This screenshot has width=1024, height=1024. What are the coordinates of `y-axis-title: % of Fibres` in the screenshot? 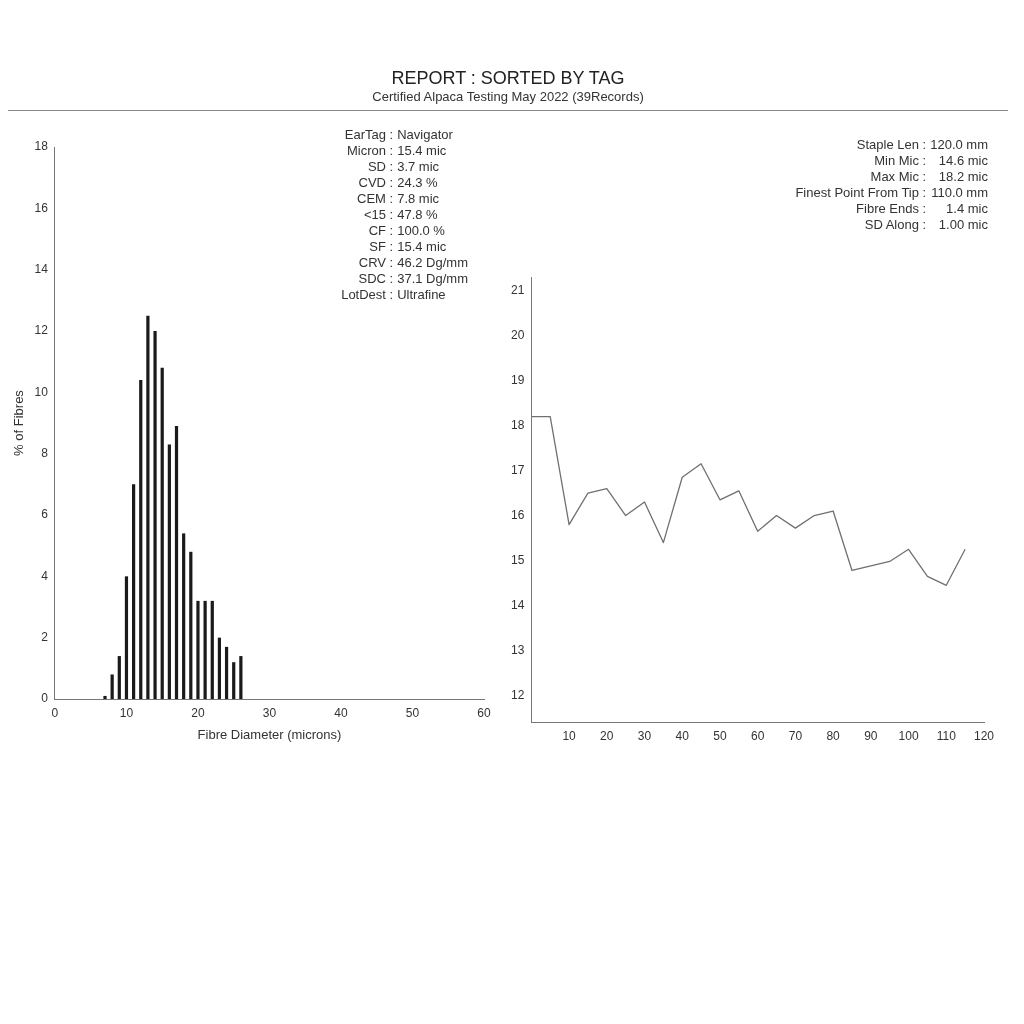 It's located at (19, 422).